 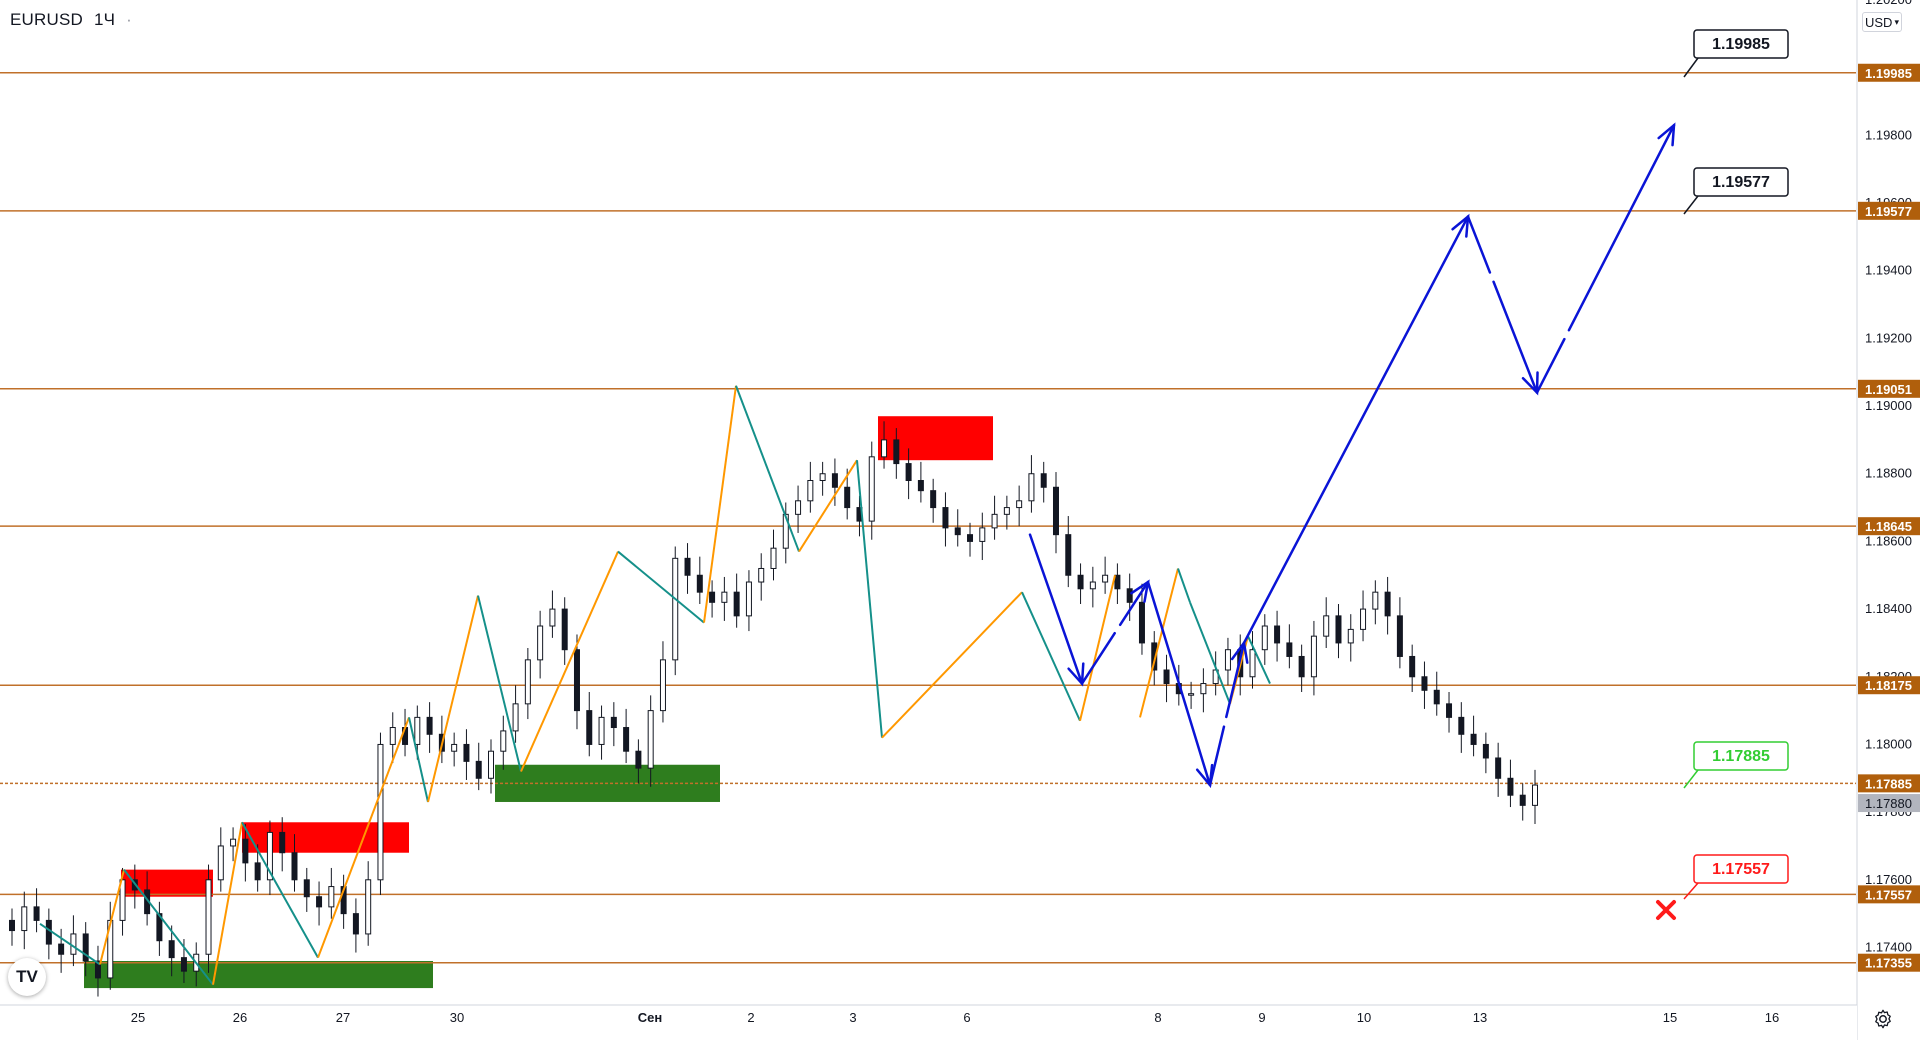 I want to click on symbol-label: EURUSD, so click(x=46, y=19).